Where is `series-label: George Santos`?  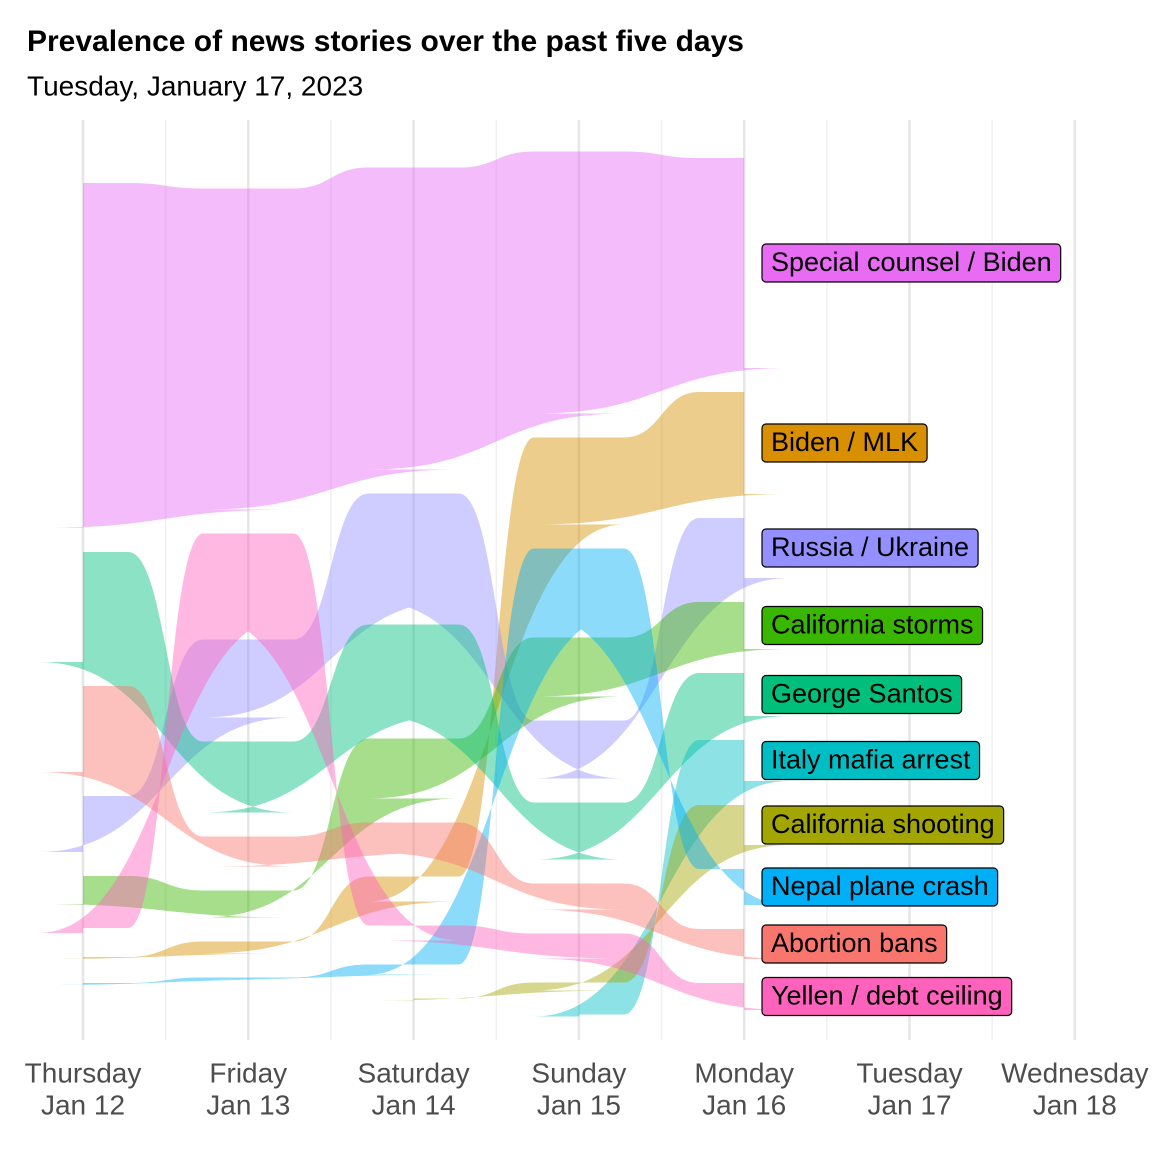
series-label: George Santos is located at coordinates (862, 694).